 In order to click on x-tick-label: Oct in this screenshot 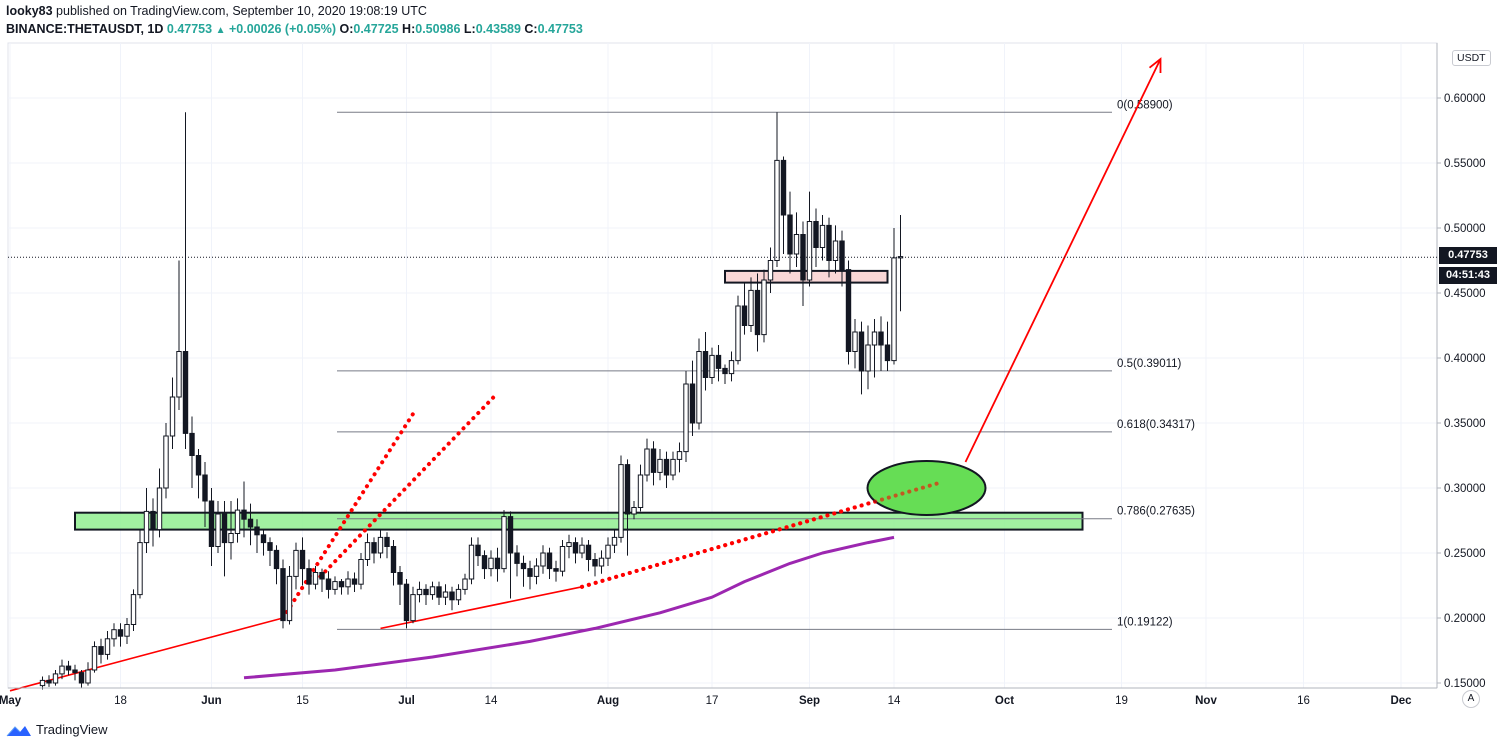, I will do `click(1004, 701)`.